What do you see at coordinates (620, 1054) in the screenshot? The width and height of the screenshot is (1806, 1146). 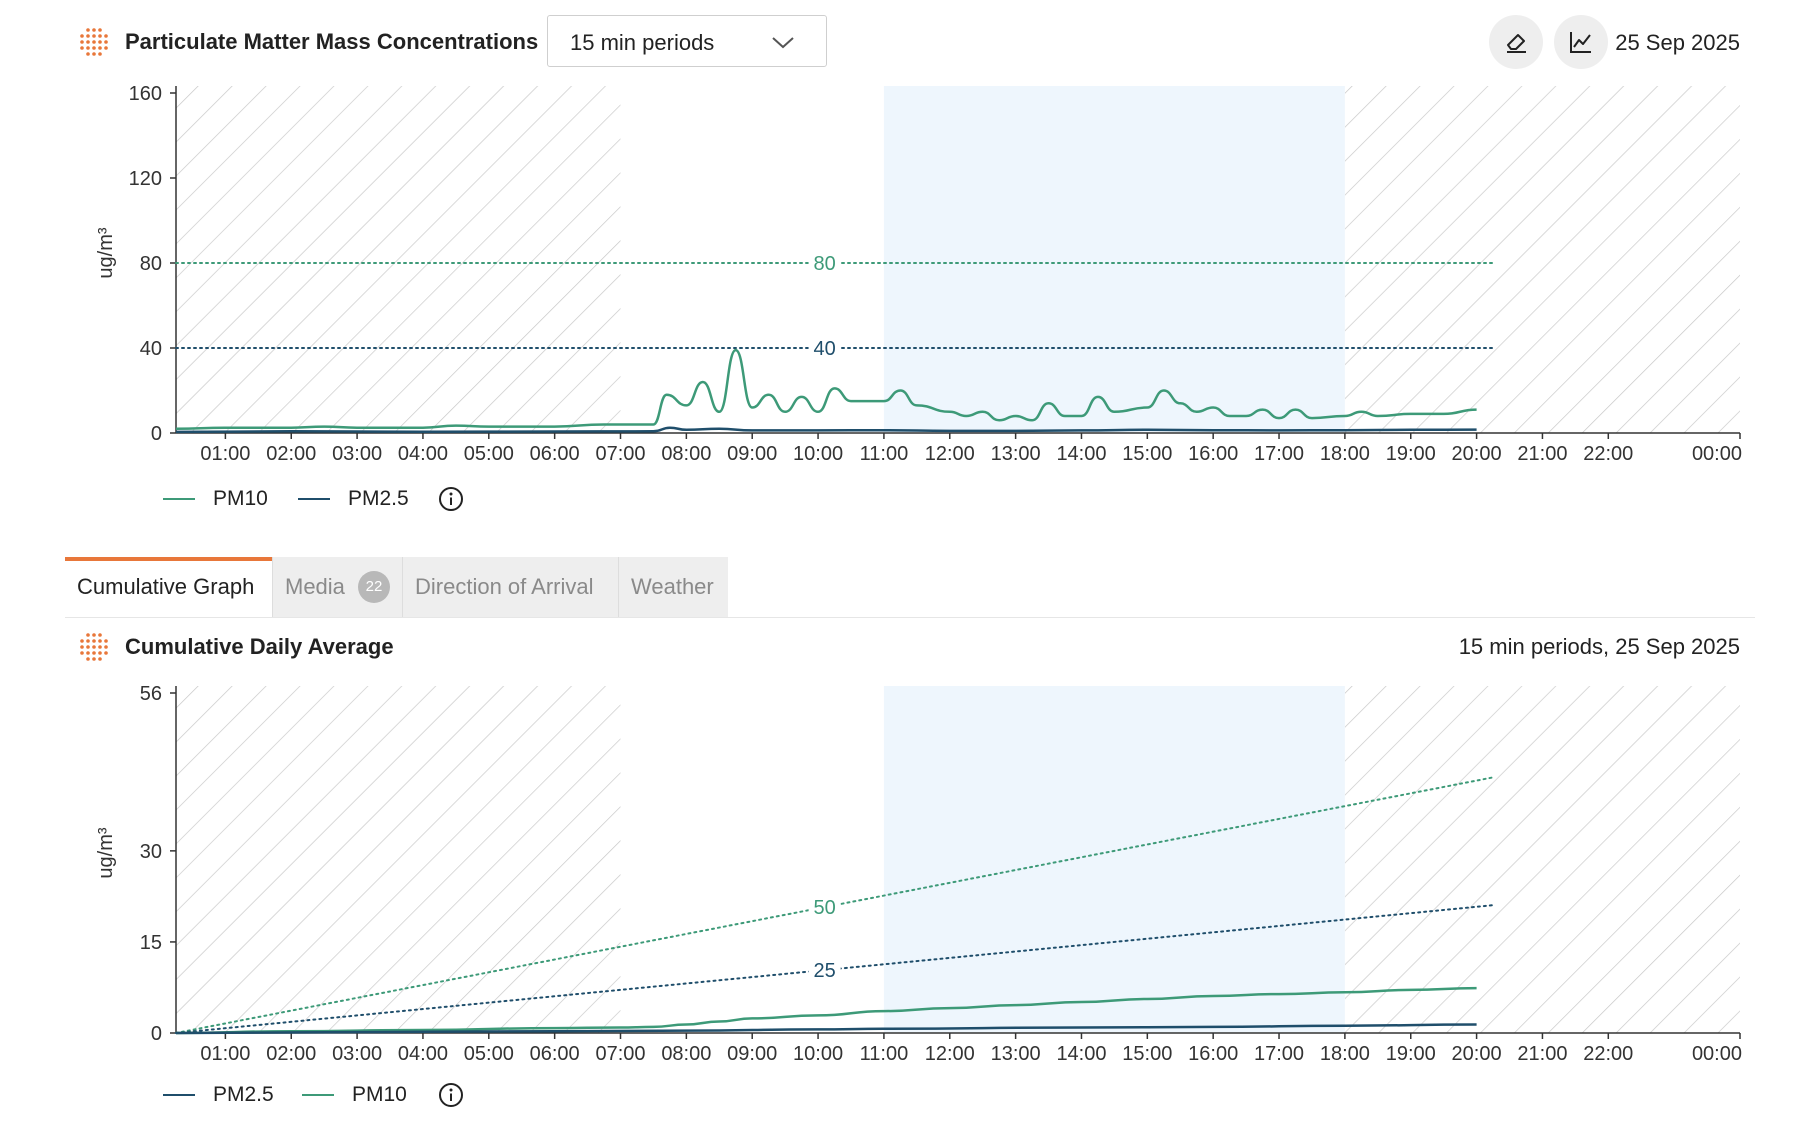 I see `x-tick-label: 07:00` at bounding box center [620, 1054].